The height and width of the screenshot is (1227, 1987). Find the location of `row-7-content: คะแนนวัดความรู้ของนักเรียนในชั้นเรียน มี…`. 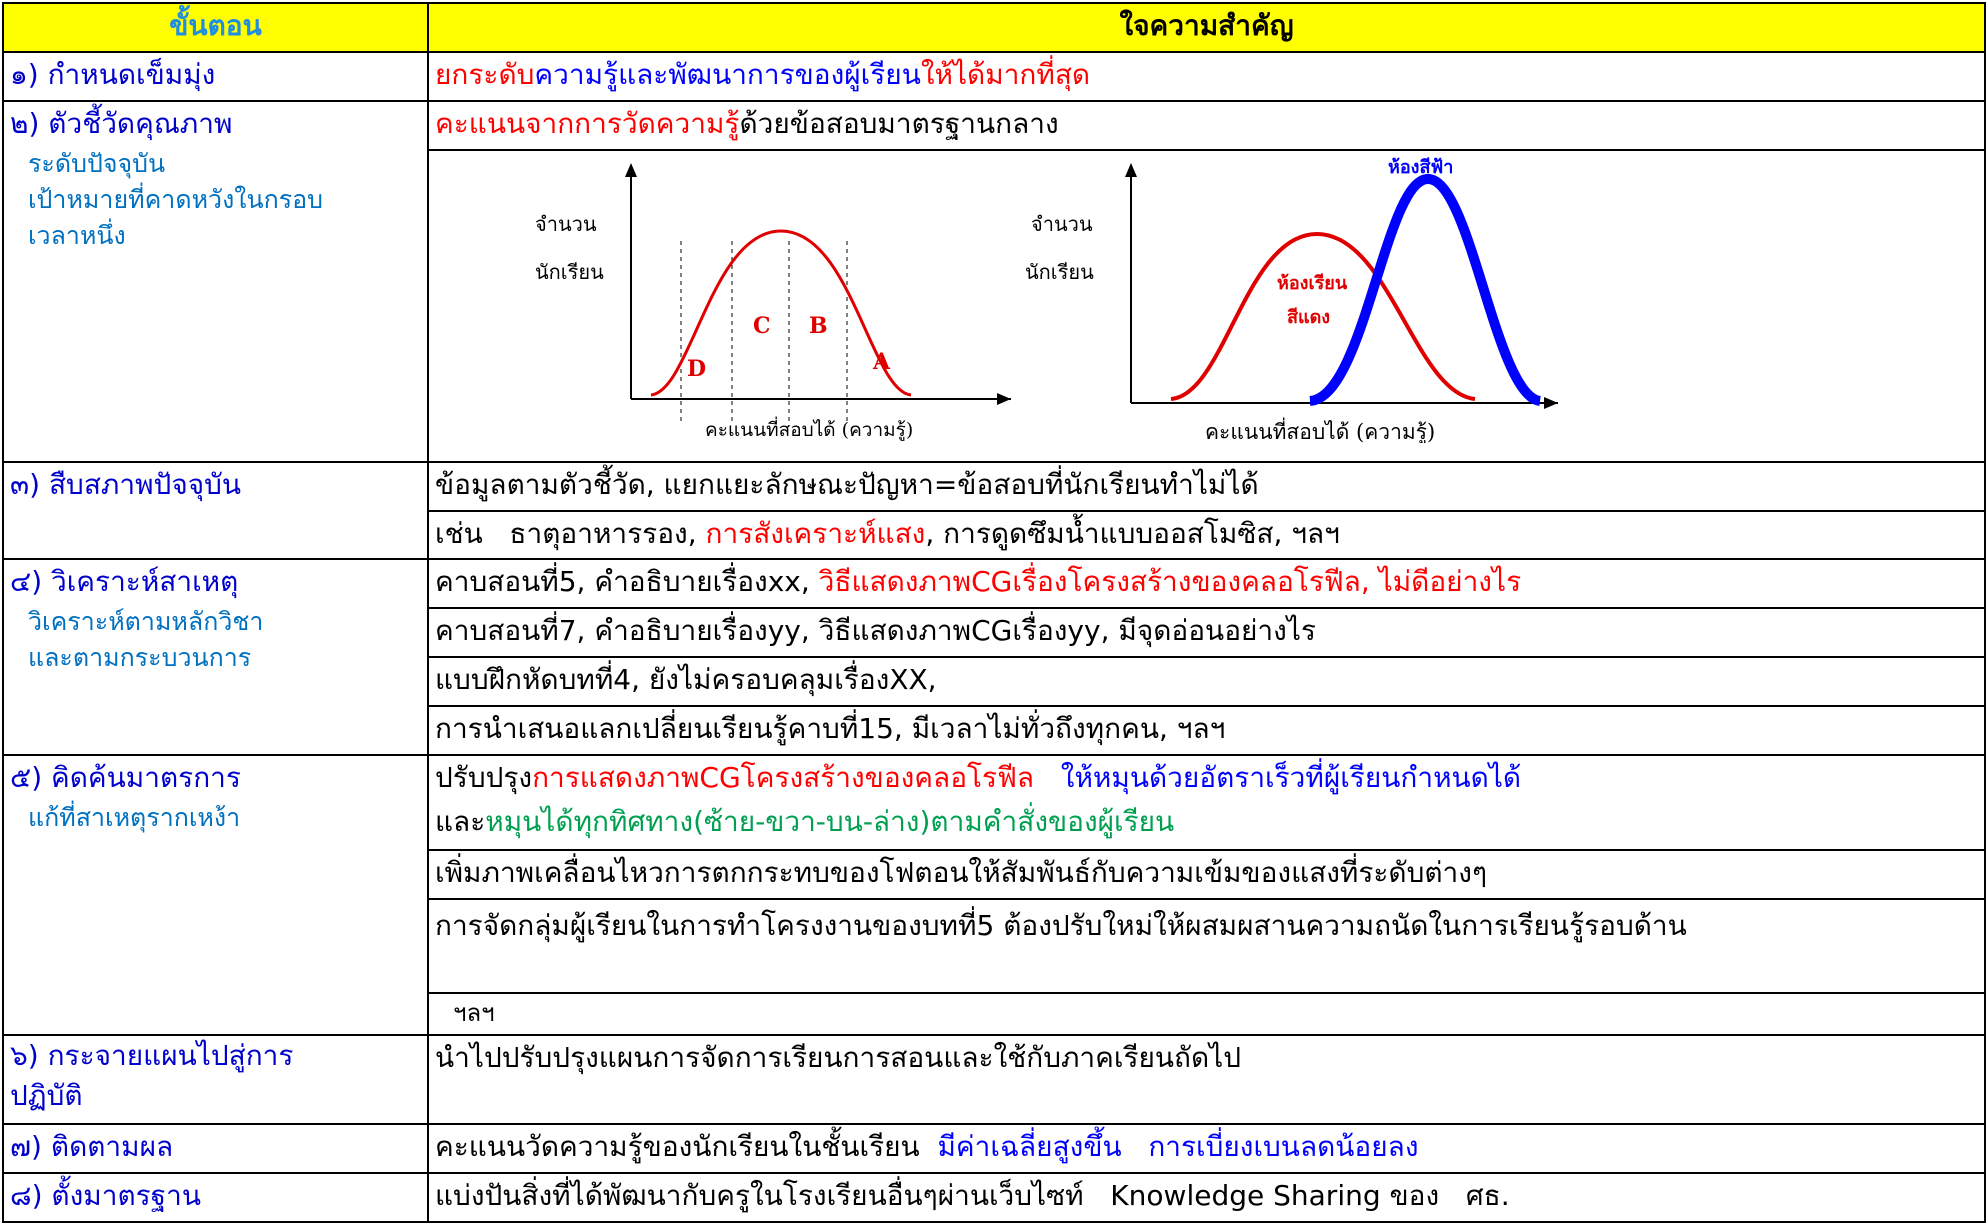

row-7-content: คะแนนวัดความรู้ของนักเรียนในชั้นเรียน มี… is located at coordinates (1206, 1149).